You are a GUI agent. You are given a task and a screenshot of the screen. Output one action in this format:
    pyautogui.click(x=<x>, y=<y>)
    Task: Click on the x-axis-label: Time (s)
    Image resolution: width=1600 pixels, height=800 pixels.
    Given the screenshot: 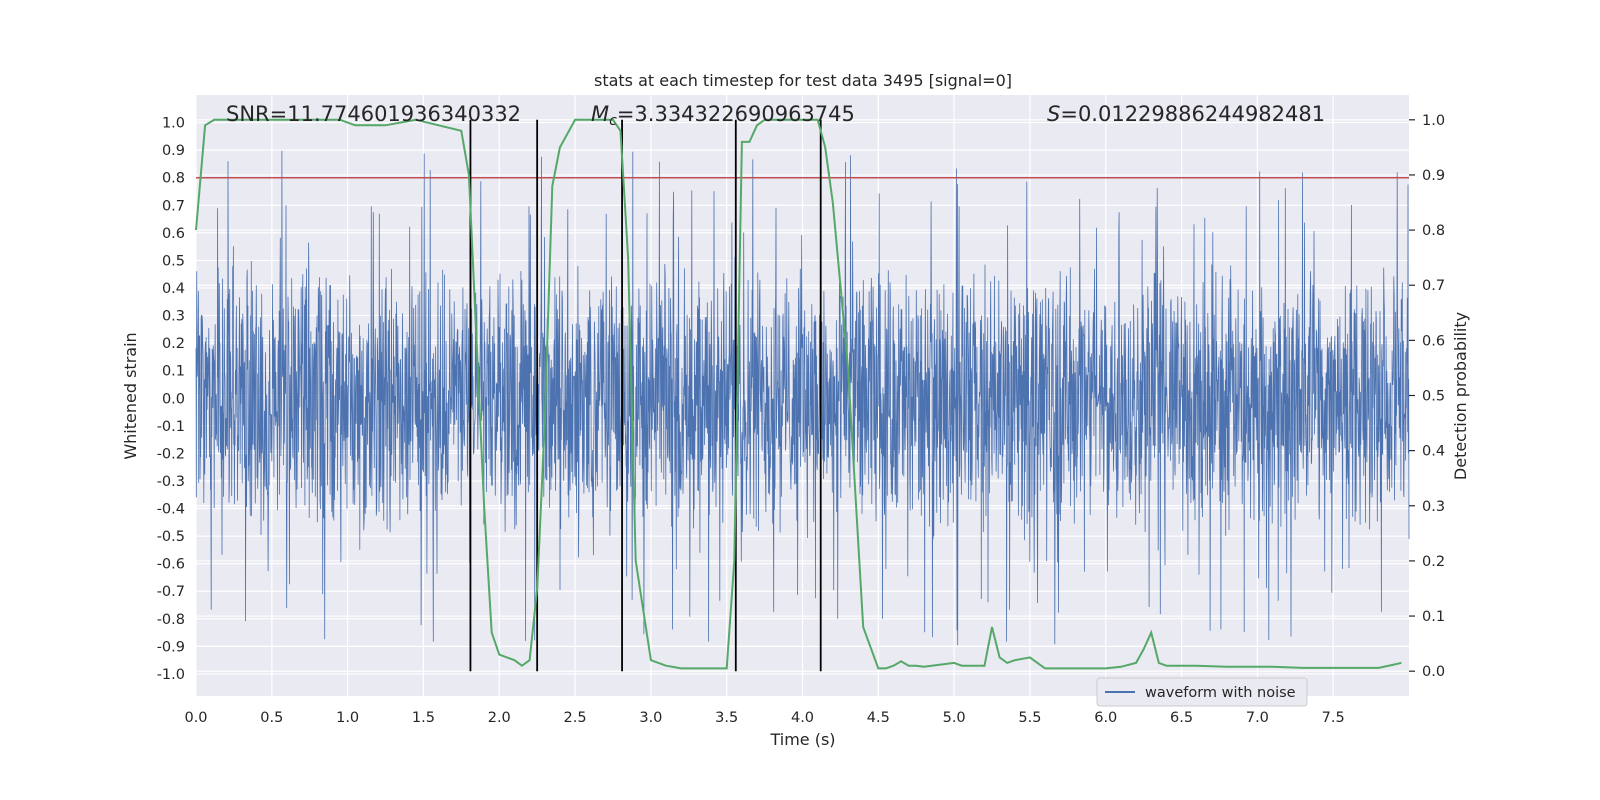 What is the action you would take?
    pyautogui.click(x=802, y=739)
    